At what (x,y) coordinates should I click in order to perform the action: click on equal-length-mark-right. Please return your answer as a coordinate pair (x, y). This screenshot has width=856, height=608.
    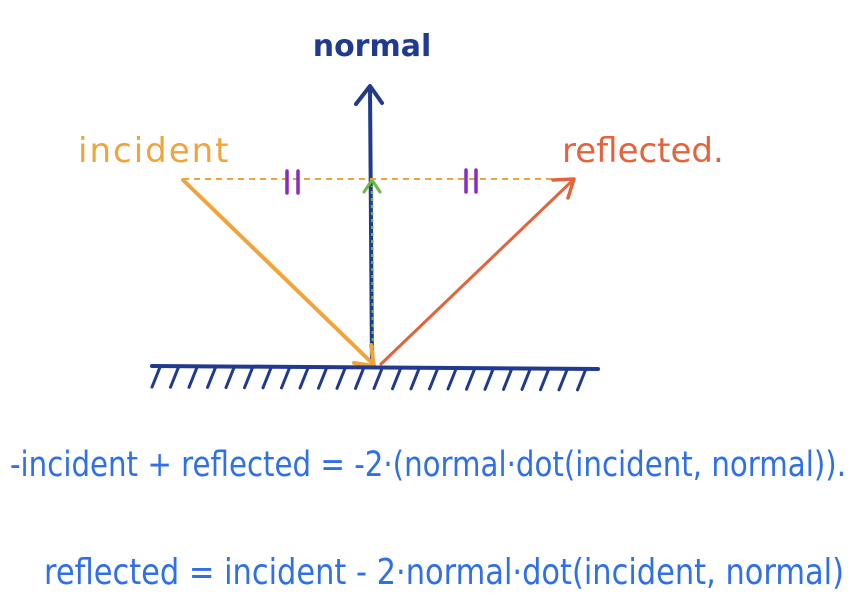
    Looking at the image, I should click on (471, 181).